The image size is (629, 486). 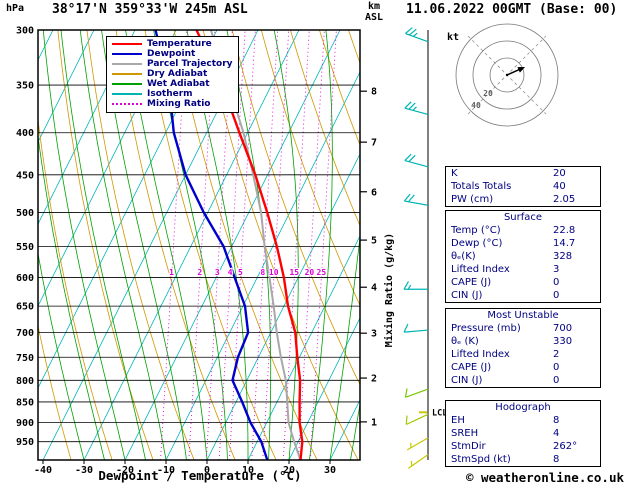 What do you see at coordinates (374, 379) in the screenshot?
I see `svg-text: 2` at bounding box center [374, 379].